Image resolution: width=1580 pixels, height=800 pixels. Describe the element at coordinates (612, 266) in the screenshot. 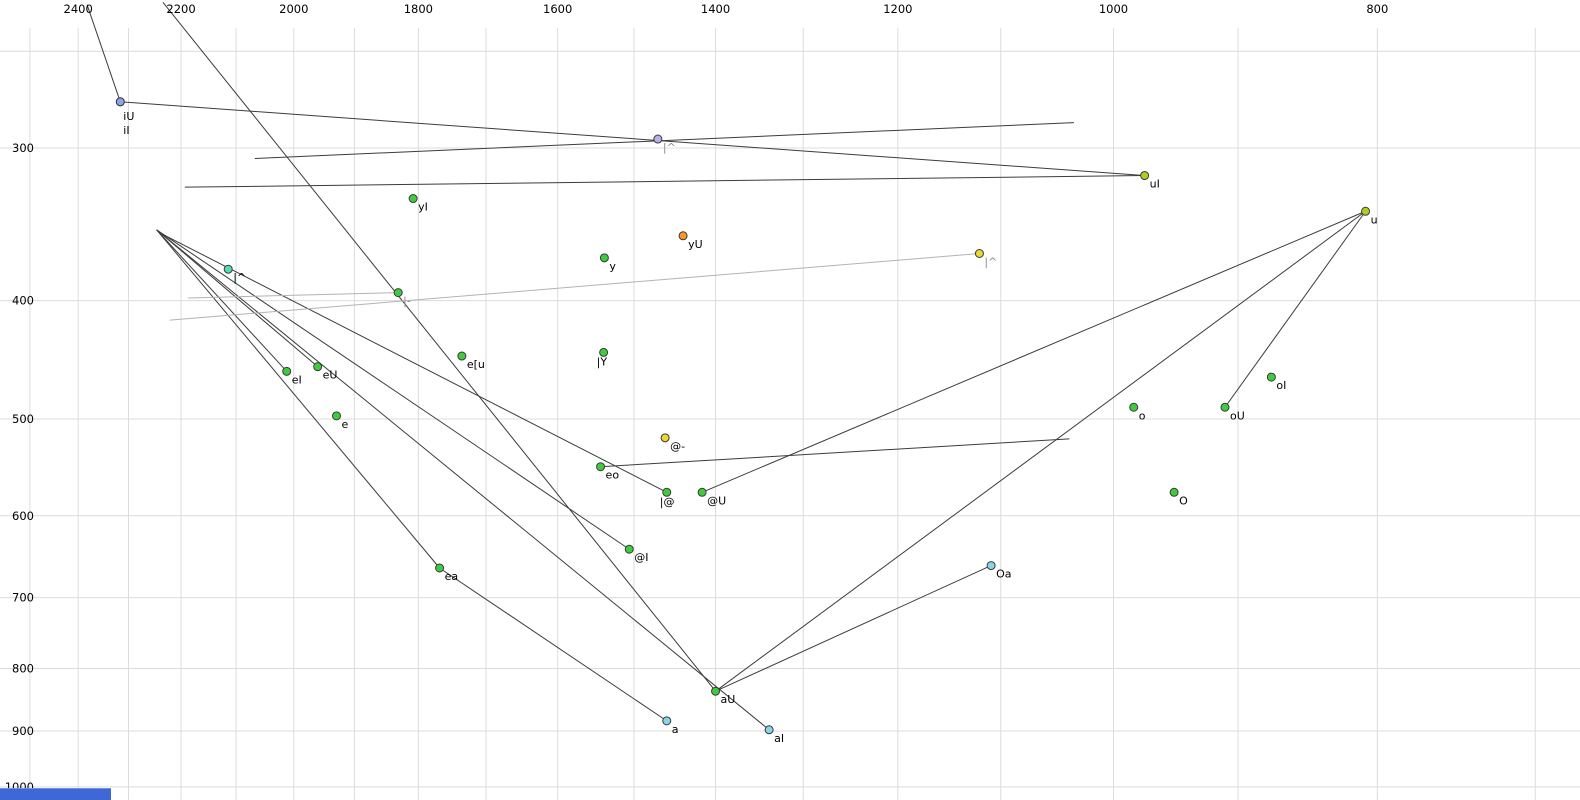

I see `point-label: y` at that location.